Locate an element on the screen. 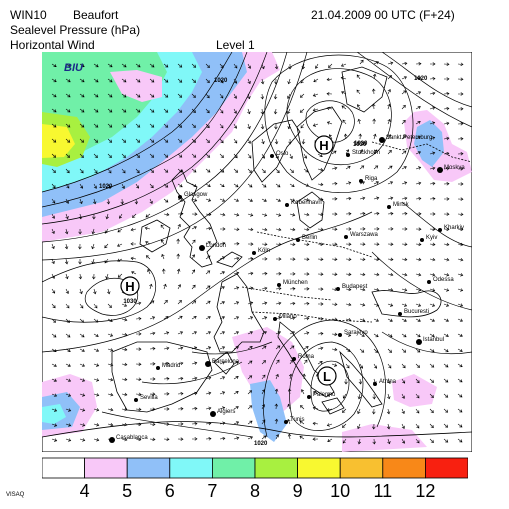 The image size is (509, 509). city-marker: Oslo is located at coordinates (279, 154).